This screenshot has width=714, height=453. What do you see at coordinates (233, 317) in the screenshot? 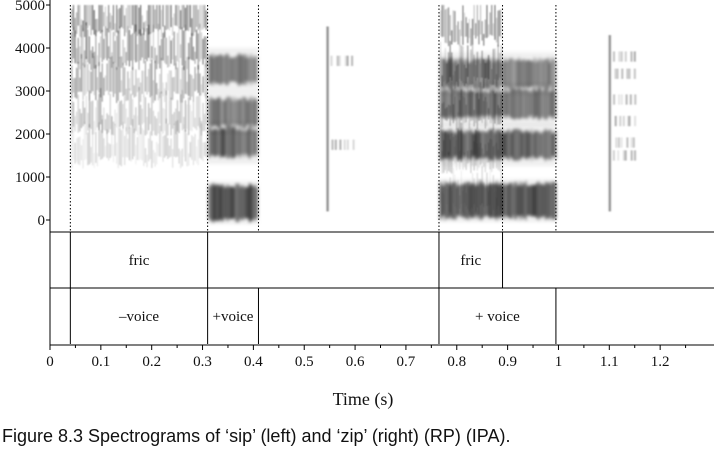
I see `tier-2-label-2: +voice` at bounding box center [233, 317].